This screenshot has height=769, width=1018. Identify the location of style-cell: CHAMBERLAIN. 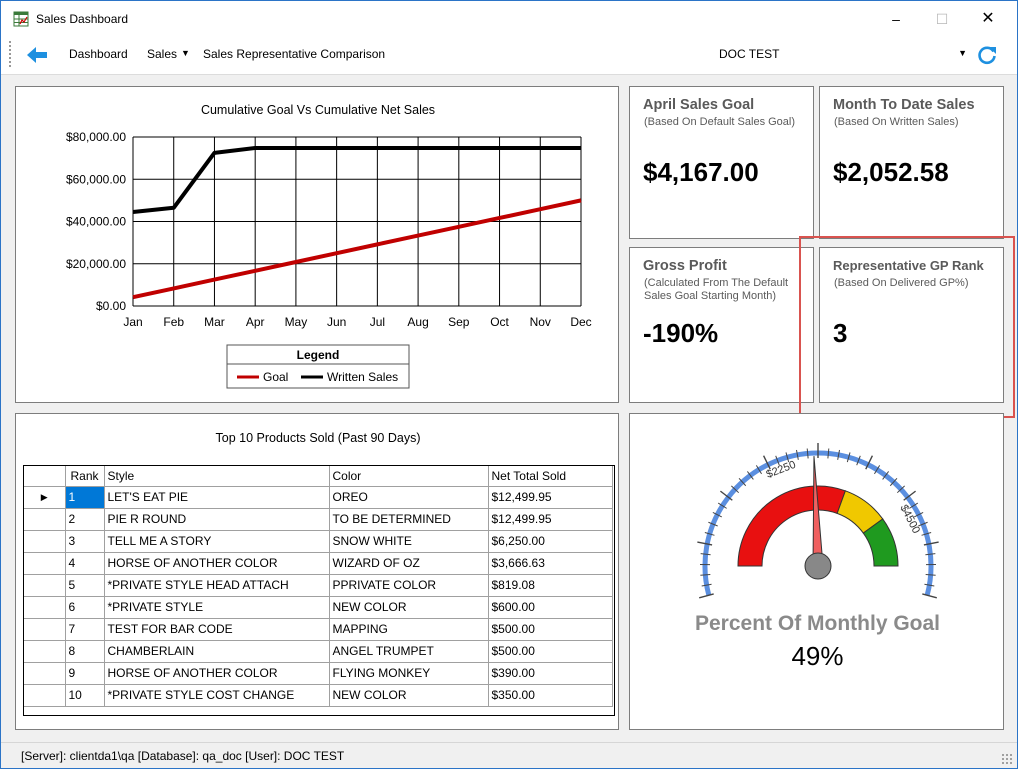
(216, 651).